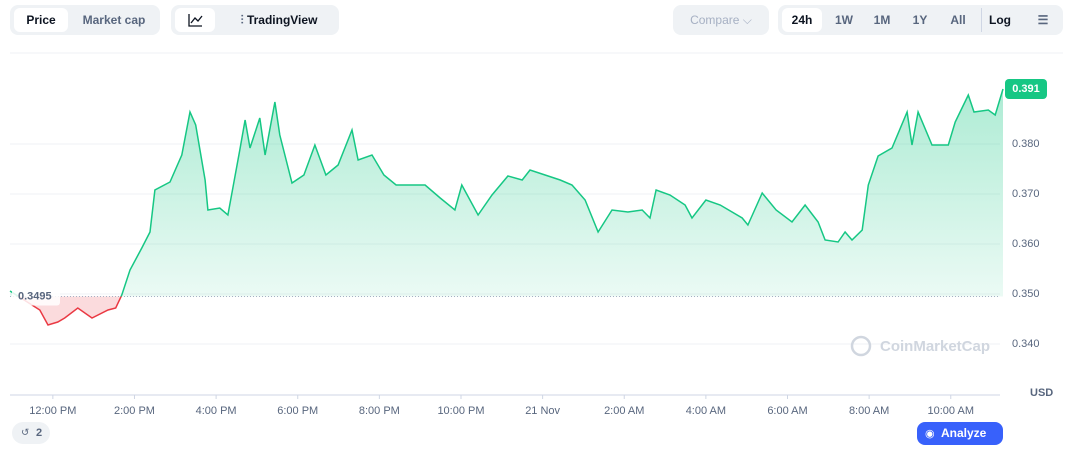  What do you see at coordinates (1041, 393) in the screenshot?
I see `currency-label: USD` at bounding box center [1041, 393].